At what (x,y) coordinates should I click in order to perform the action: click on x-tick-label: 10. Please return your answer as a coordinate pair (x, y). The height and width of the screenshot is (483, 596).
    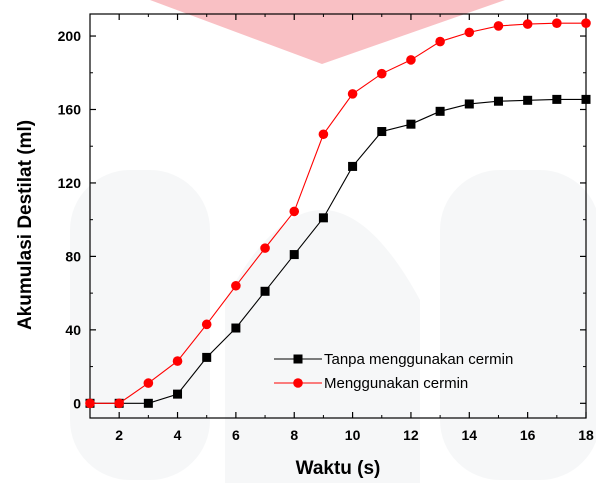
    Looking at the image, I should click on (353, 435).